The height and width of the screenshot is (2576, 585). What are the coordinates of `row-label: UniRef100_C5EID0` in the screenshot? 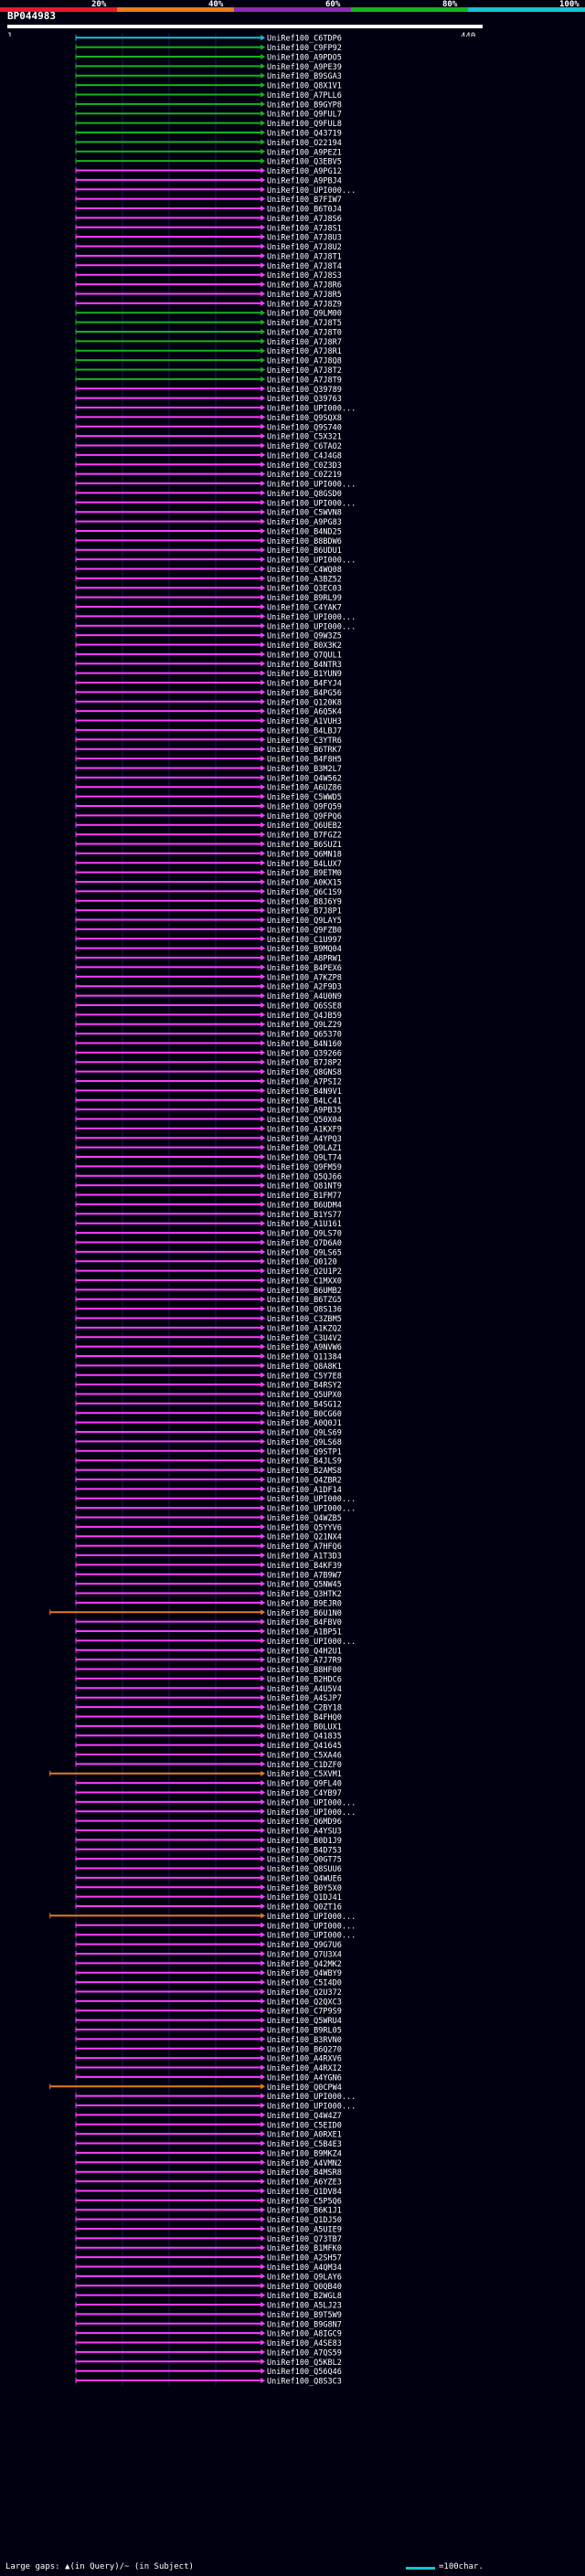 It's located at (304, 2125).